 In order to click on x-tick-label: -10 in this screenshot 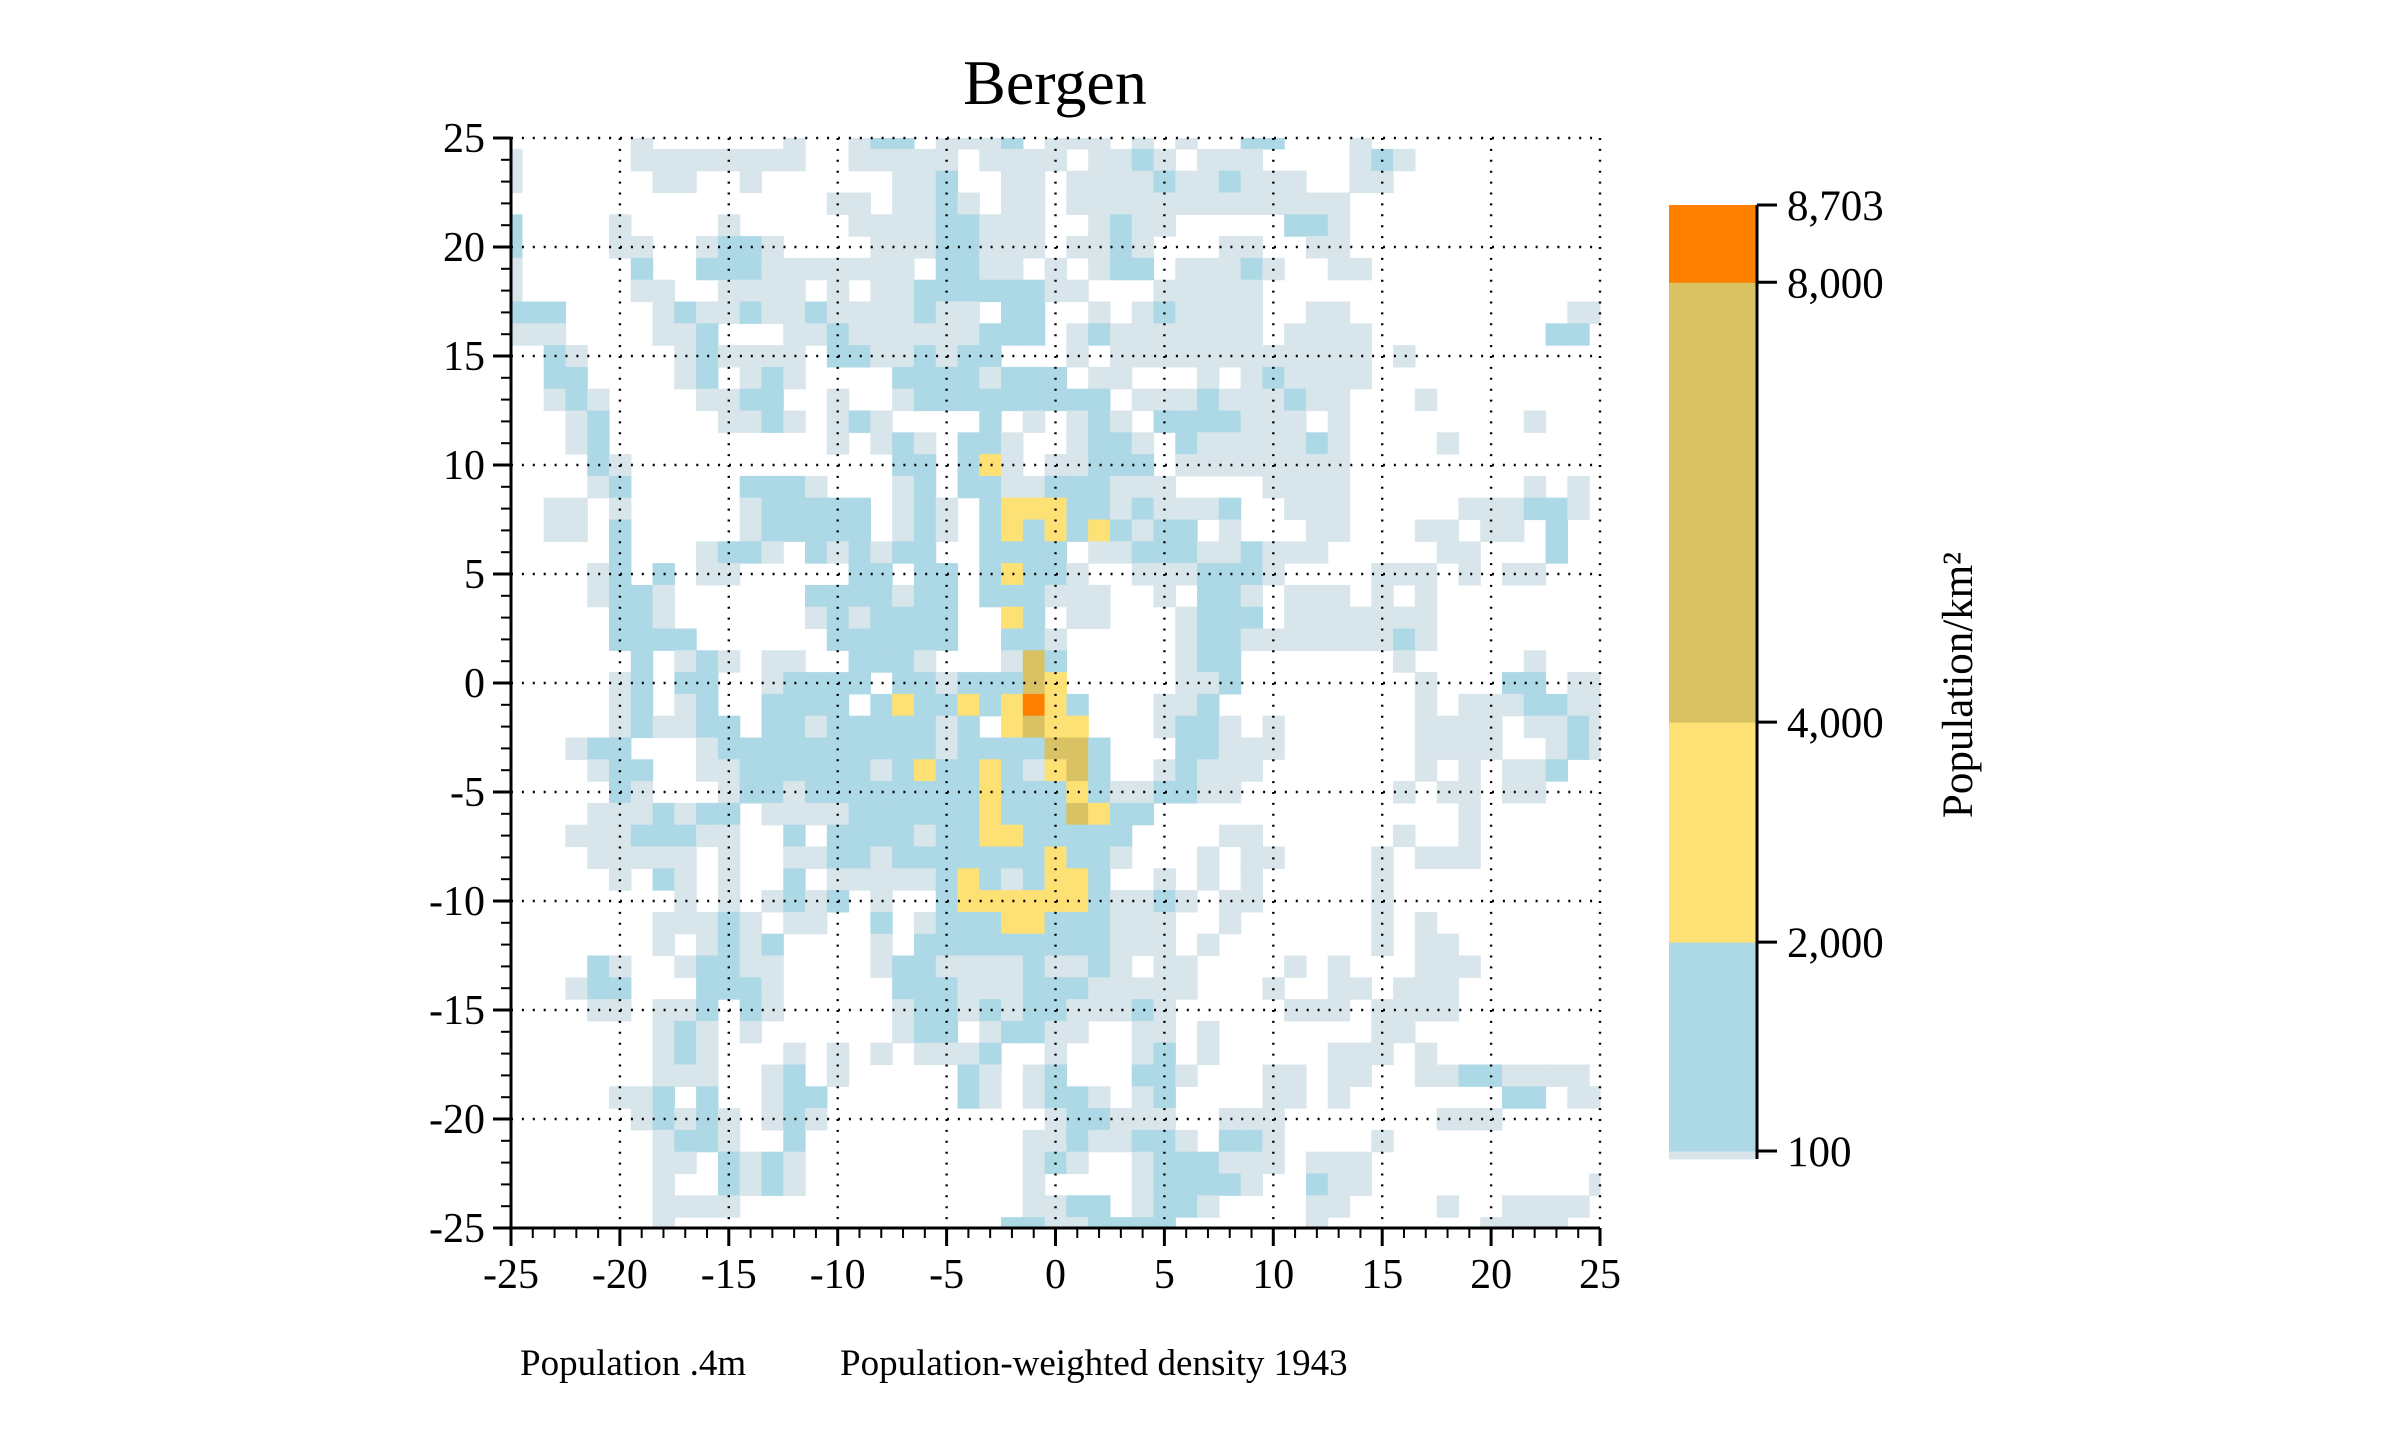, I will do `click(838, 1275)`.